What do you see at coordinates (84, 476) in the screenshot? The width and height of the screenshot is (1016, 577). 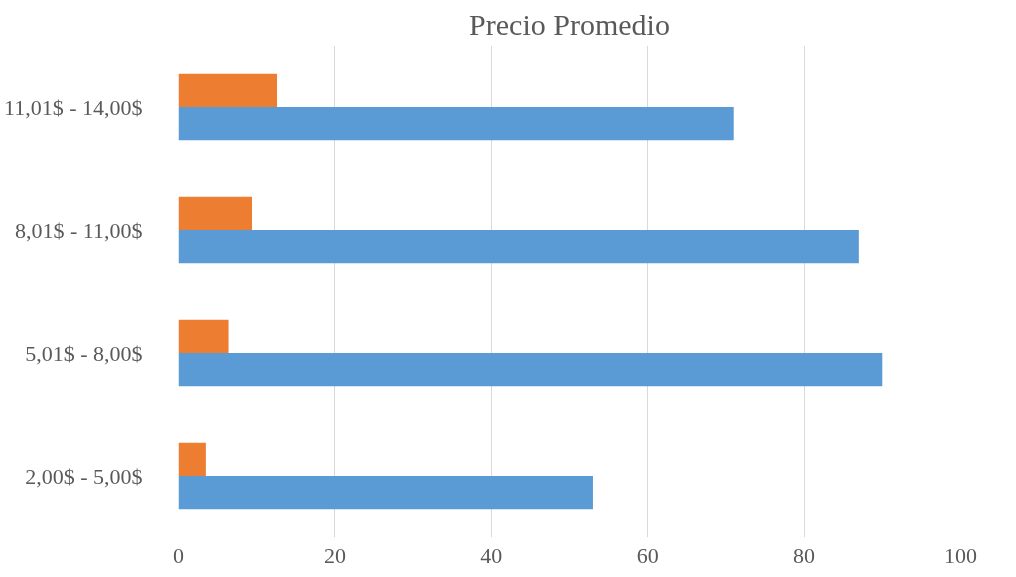 I see `y-tick-label: 2,00$ - 5,00$` at bounding box center [84, 476].